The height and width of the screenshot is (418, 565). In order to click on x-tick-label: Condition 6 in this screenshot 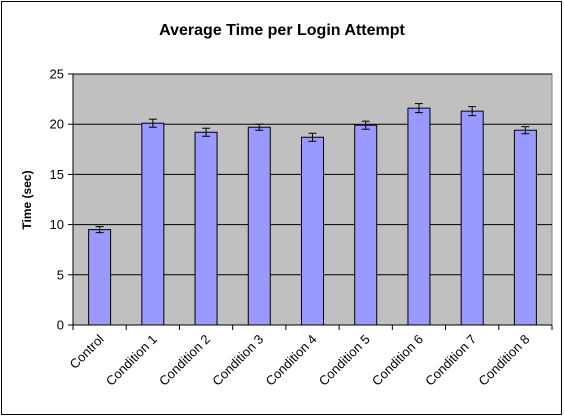, I will do `click(397, 360)`.